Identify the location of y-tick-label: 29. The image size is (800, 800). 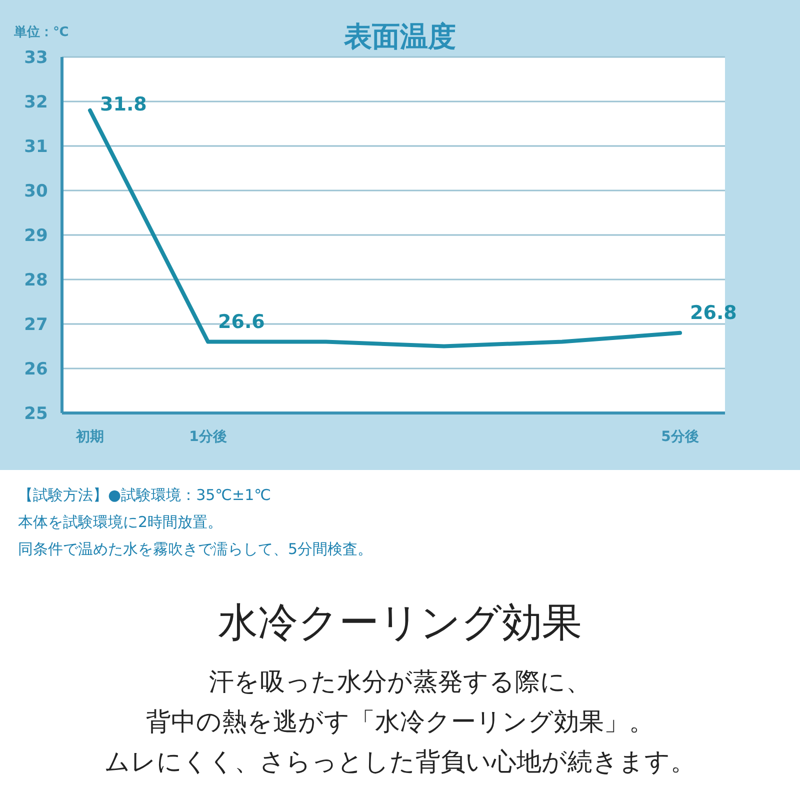
(36, 236).